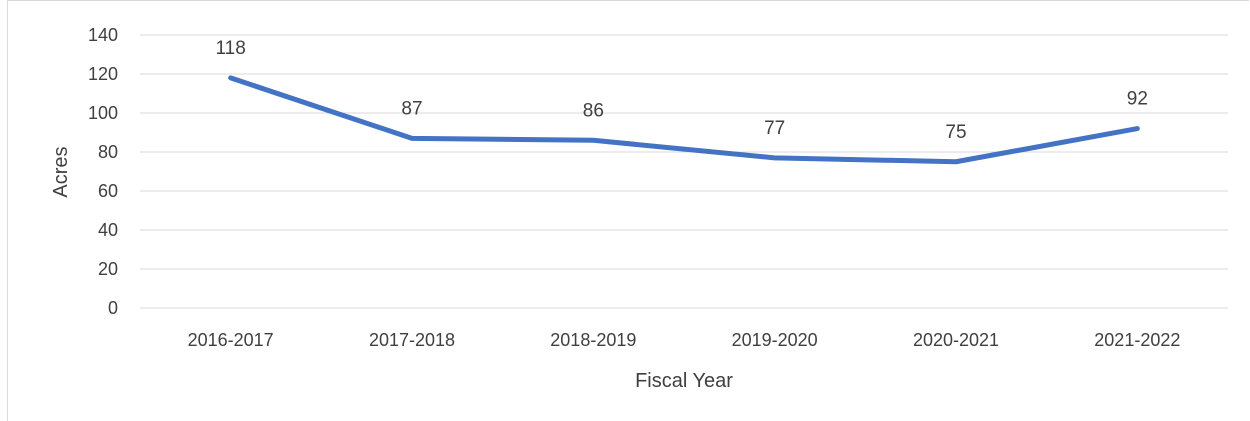 The image size is (1250, 421). Describe the element at coordinates (411, 108) in the screenshot. I see `data-label: 87` at that location.